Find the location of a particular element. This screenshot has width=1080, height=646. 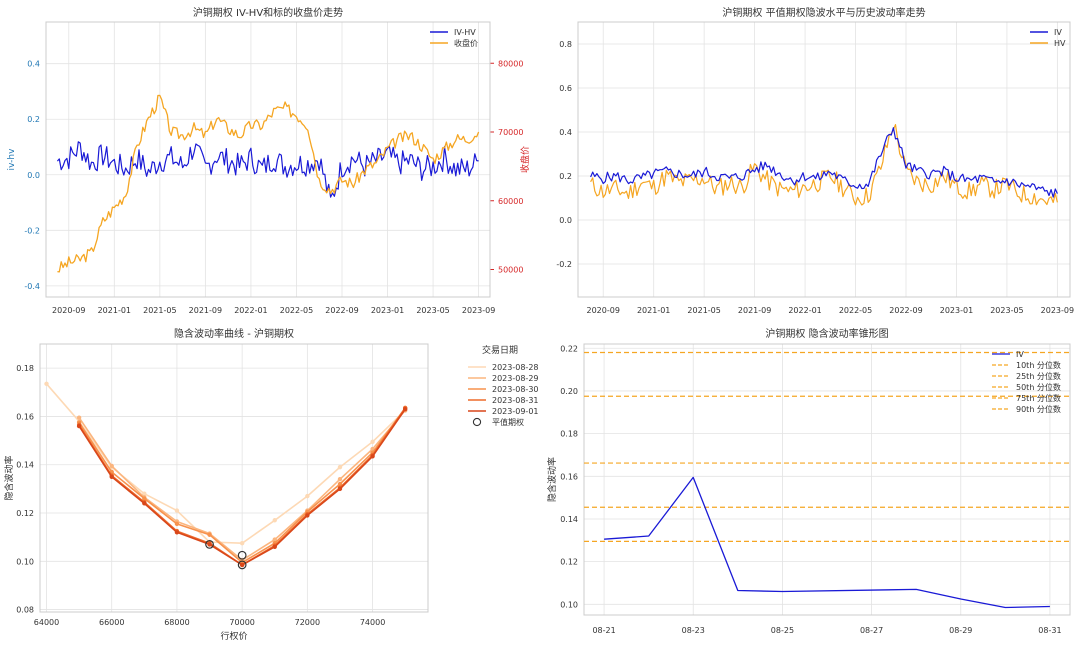

legend-label: 2023-08-30 is located at coordinates (515, 389).